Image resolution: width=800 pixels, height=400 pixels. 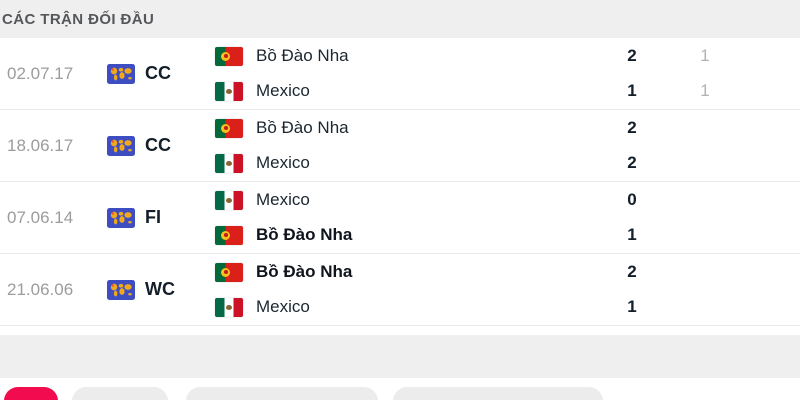 What do you see at coordinates (400, 330) in the screenshot?
I see `section-gap` at bounding box center [400, 330].